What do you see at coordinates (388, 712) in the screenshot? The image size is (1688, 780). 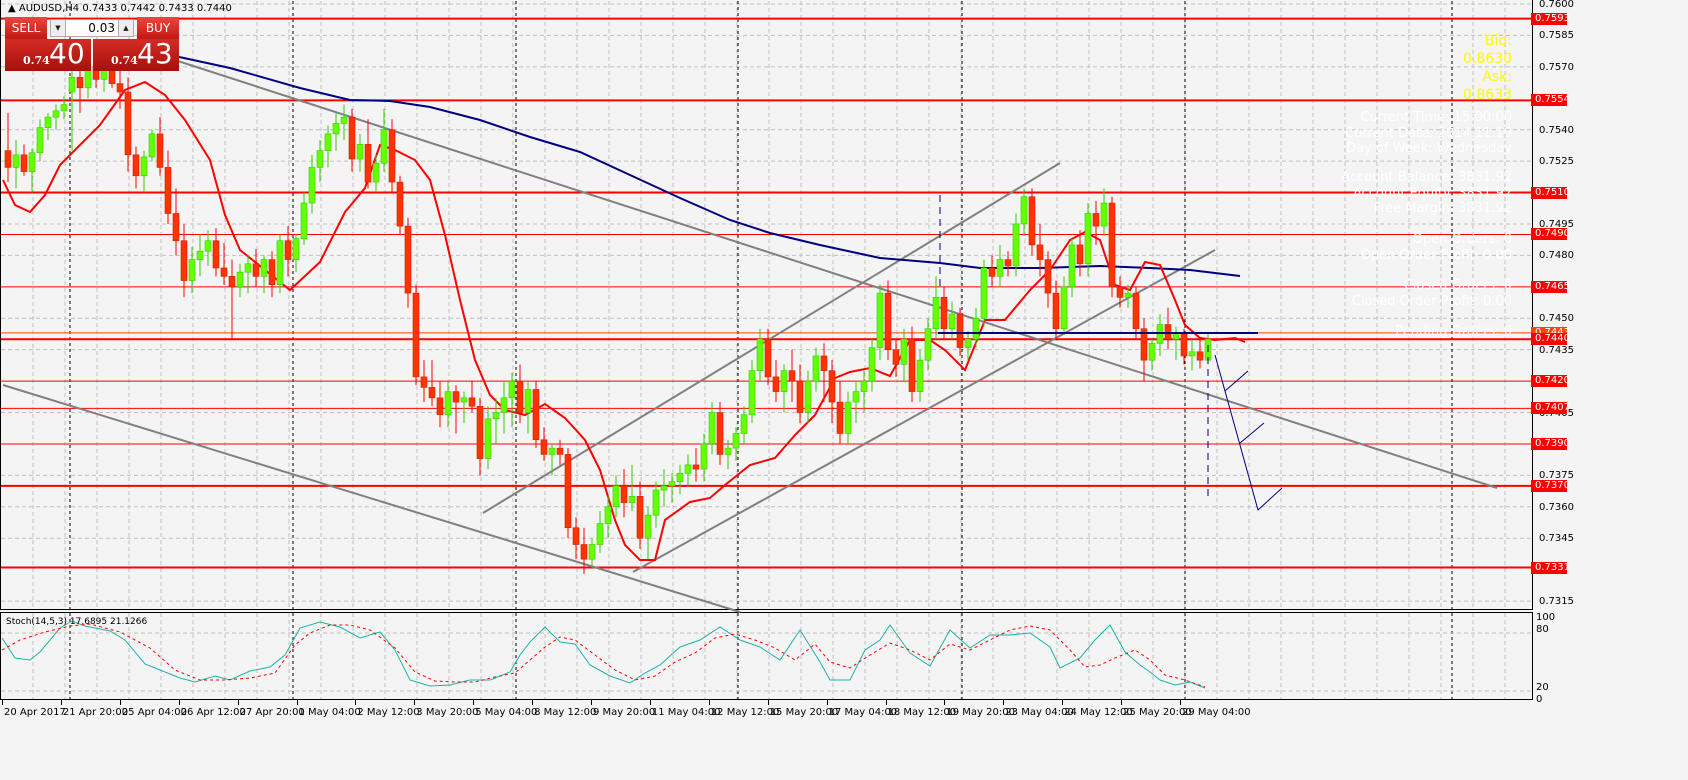 I see `time-label: 2 May 12:00` at bounding box center [388, 712].